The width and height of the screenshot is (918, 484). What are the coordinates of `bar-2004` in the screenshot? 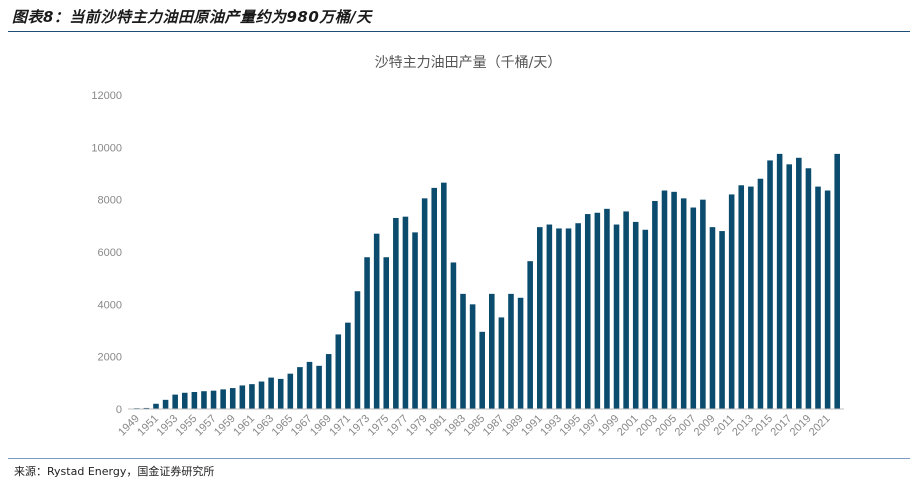 It's located at (664, 299).